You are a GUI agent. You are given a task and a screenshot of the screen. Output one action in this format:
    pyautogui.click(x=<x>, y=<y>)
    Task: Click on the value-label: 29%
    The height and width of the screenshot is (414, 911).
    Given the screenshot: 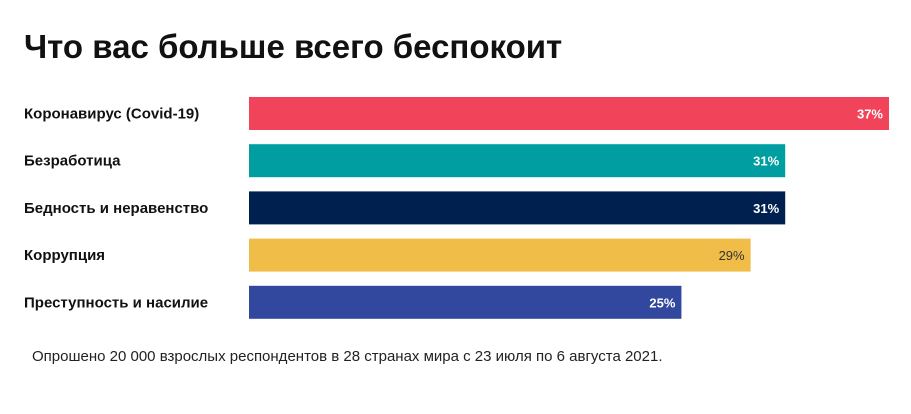 What is the action you would take?
    pyautogui.click(x=732, y=255)
    